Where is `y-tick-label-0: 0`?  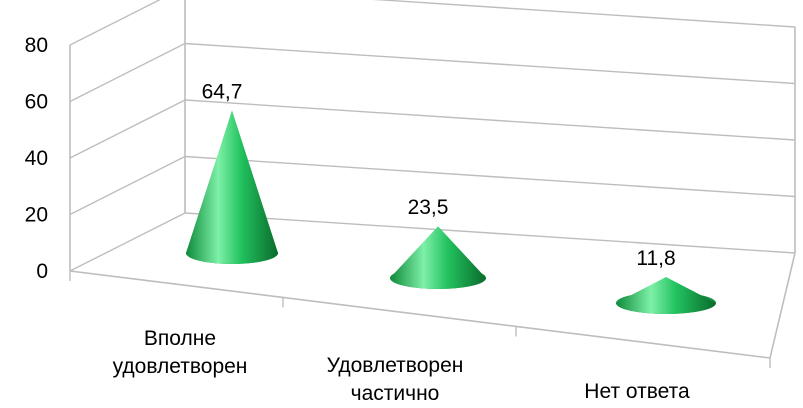 y-tick-label-0: 0 is located at coordinates (42, 271).